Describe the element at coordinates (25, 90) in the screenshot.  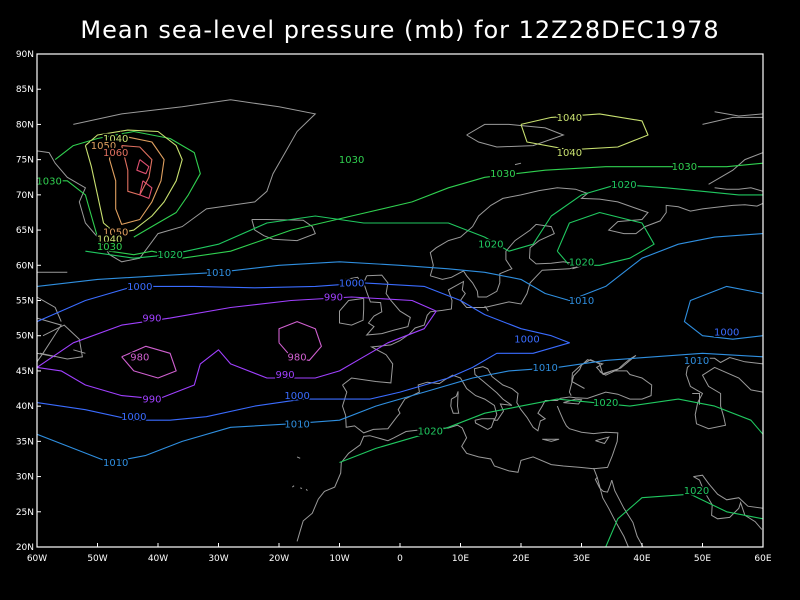
I see `lat-tick-label: 85N` at that location.